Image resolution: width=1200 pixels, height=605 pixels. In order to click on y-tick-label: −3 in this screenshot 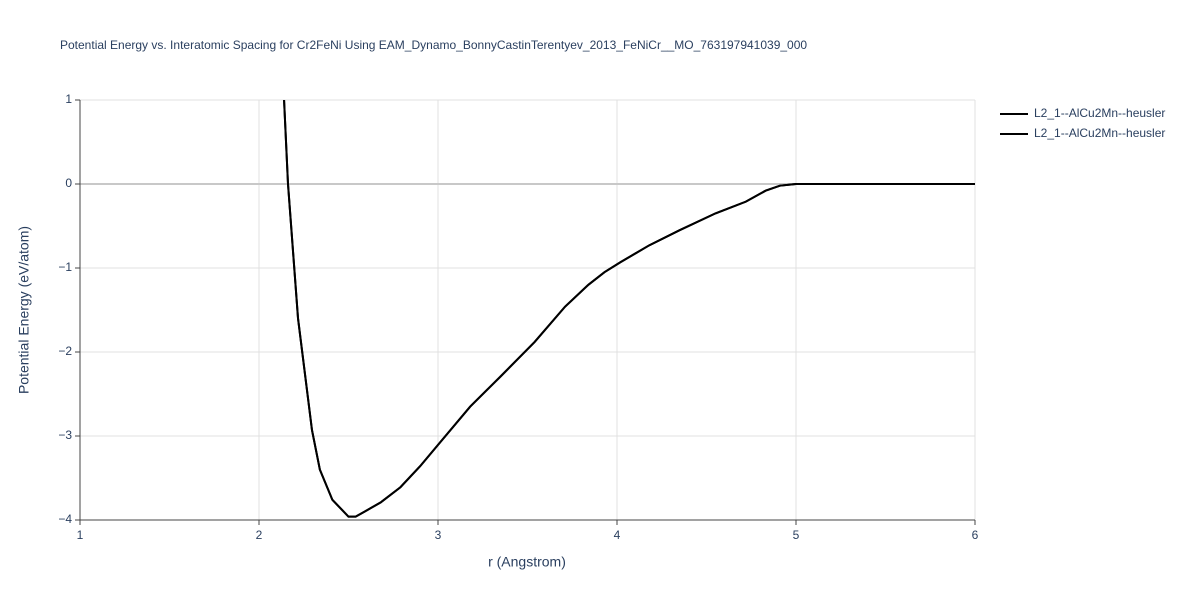, I will do `click(65, 435)`.